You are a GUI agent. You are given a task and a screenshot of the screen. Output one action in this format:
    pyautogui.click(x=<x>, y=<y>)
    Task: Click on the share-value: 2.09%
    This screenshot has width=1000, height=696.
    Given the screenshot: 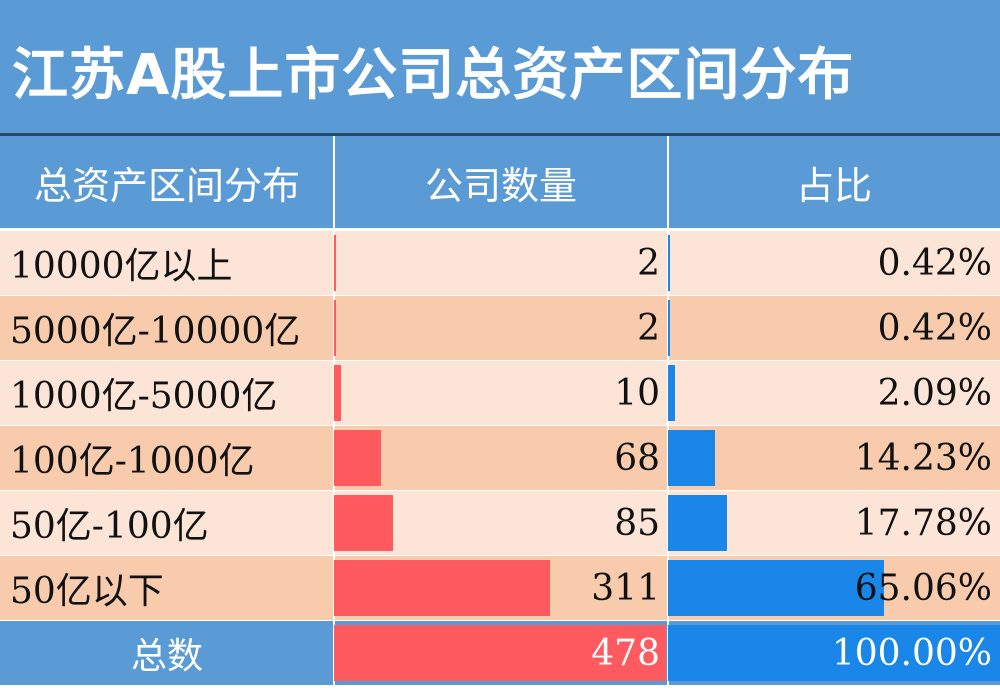 What is the action you would take?
    pyautogui.click(x=934, y=393)
    